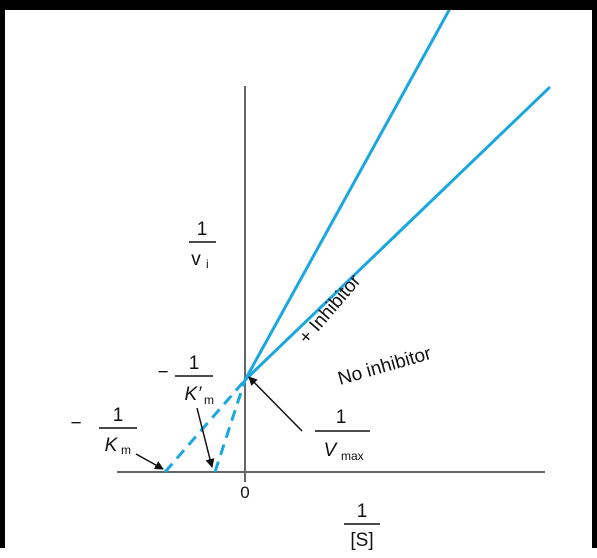 This screenshot has width=597, height=558. What do you see at coordinates (202, 245) in the screenshot?
I see `y-axis-label: 1 v i` at bounding box center [202, 245].